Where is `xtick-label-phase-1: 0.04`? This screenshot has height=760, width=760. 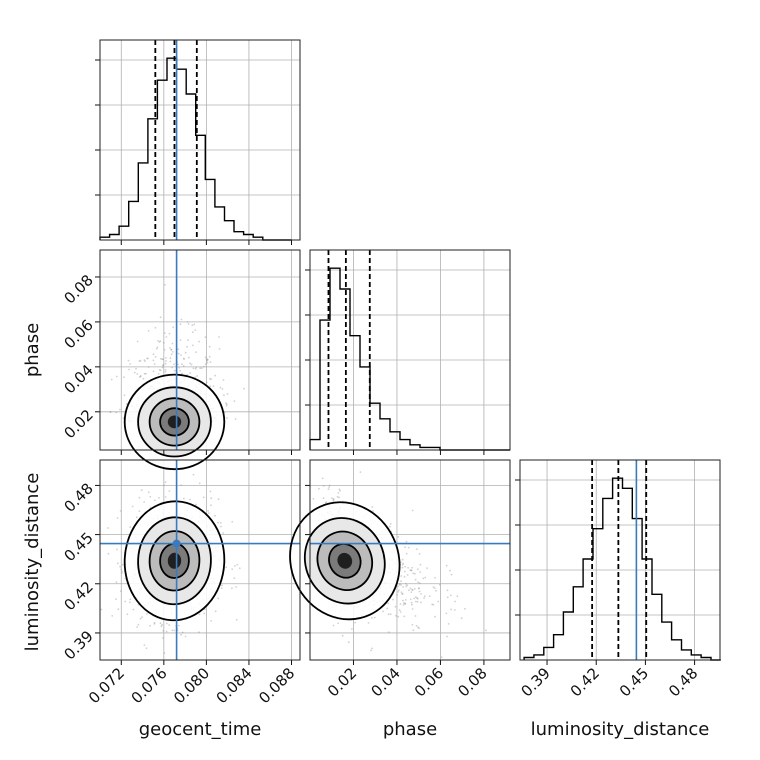
xtick-label-phase-1: 0.04 is located at coordinates (385, 682).